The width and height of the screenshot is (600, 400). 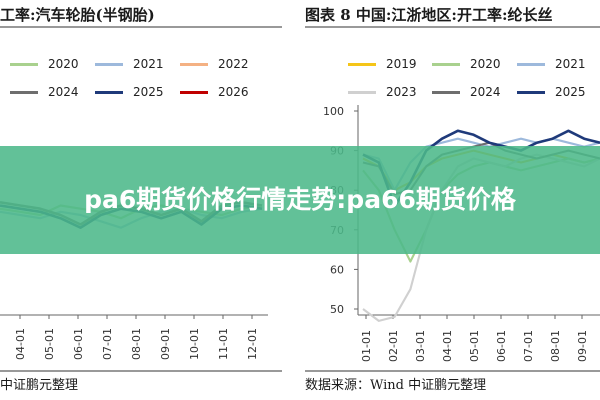 I want to click on left-x-tick-label: 12-01, so click(x=252, y=344).